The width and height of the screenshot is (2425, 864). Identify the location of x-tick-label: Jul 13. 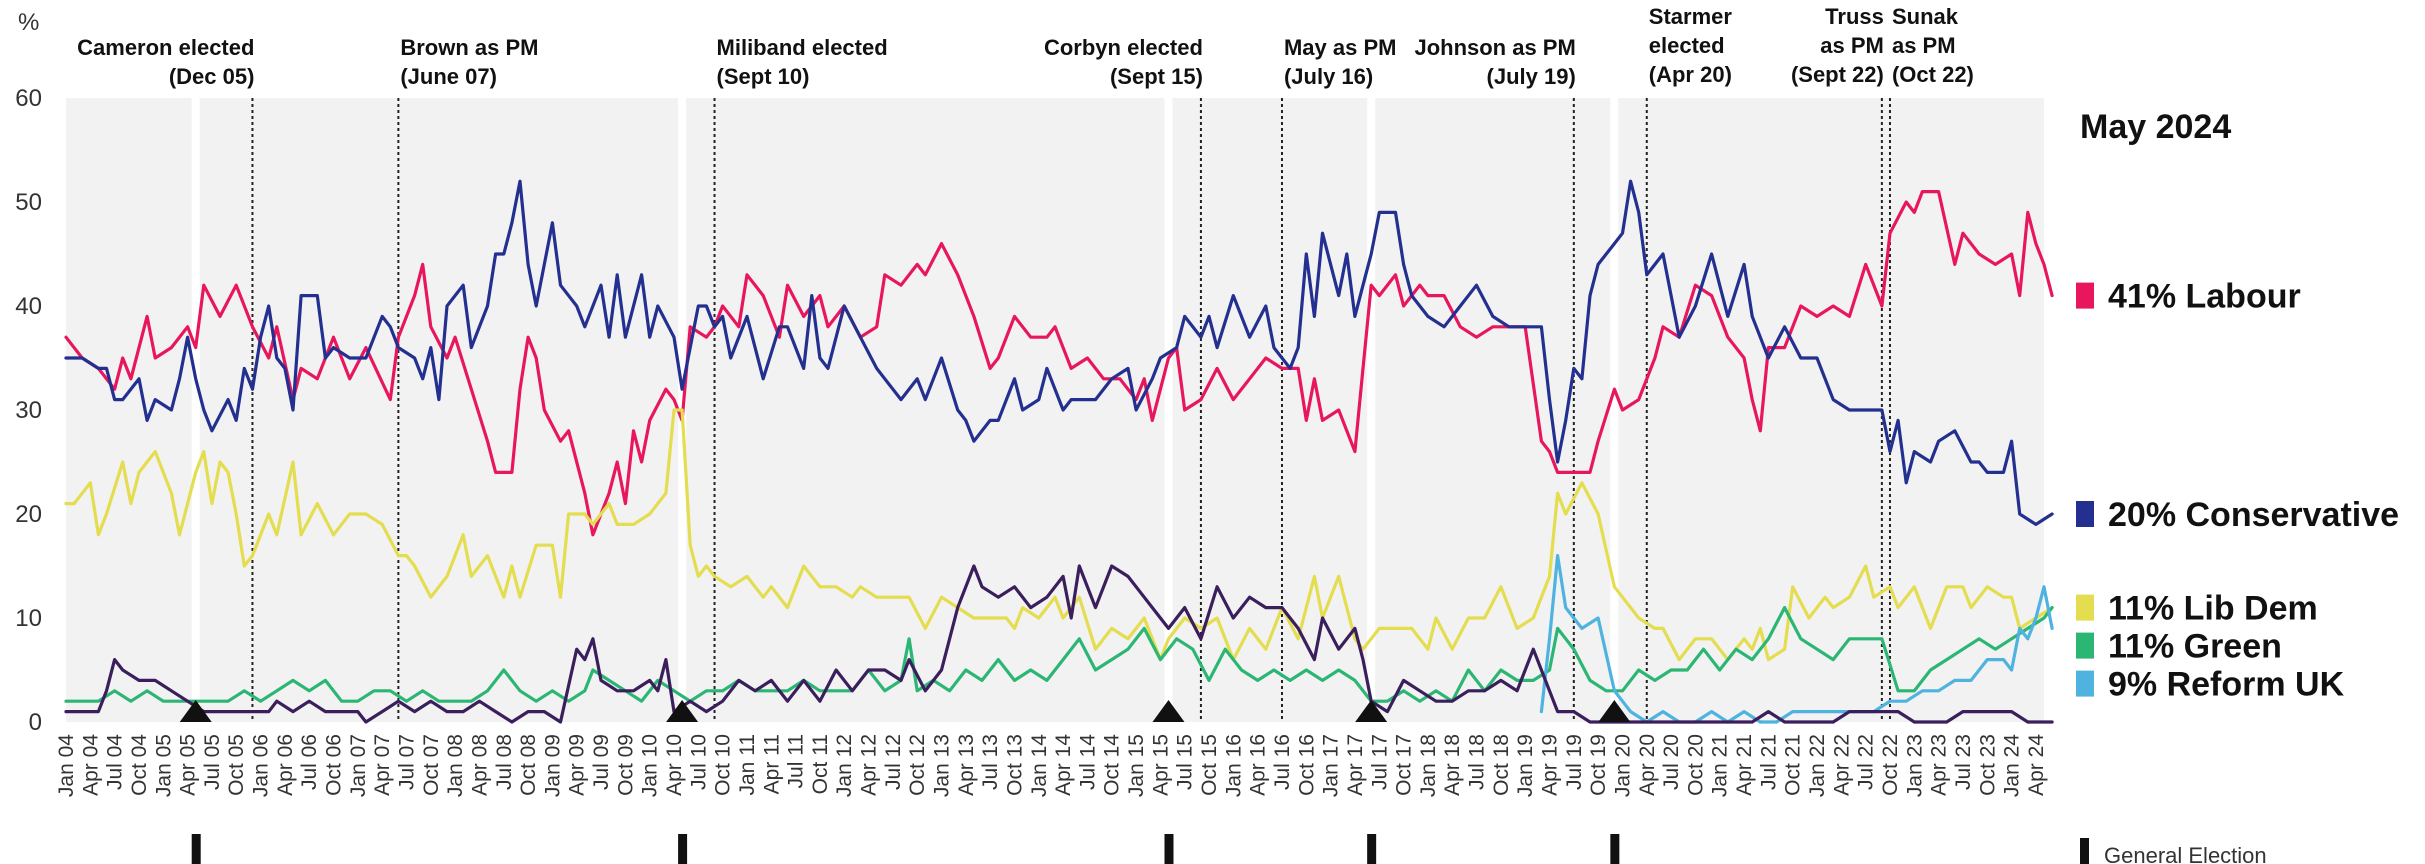
(990, 762).